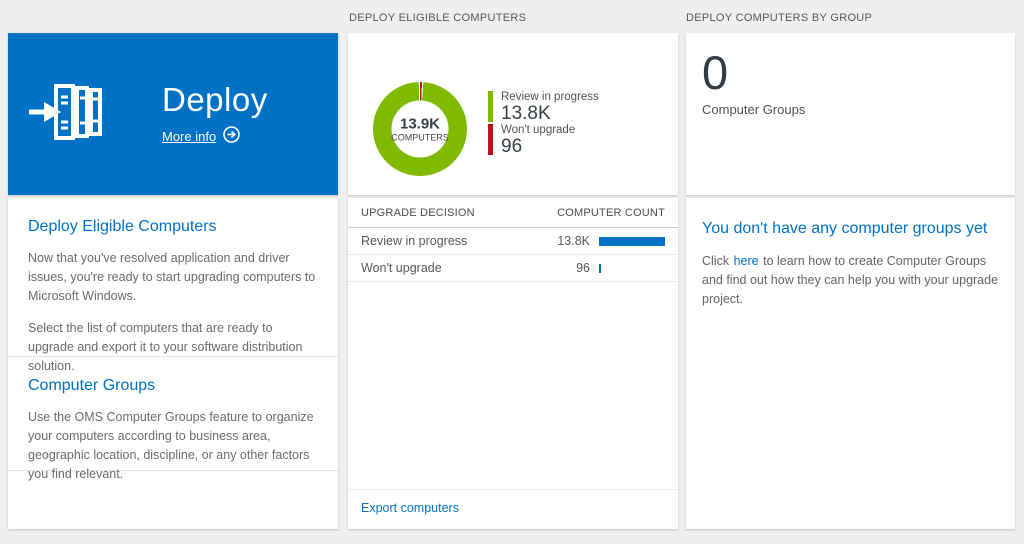  I want to click on row-decision: Review in progress, so click(414, 241).